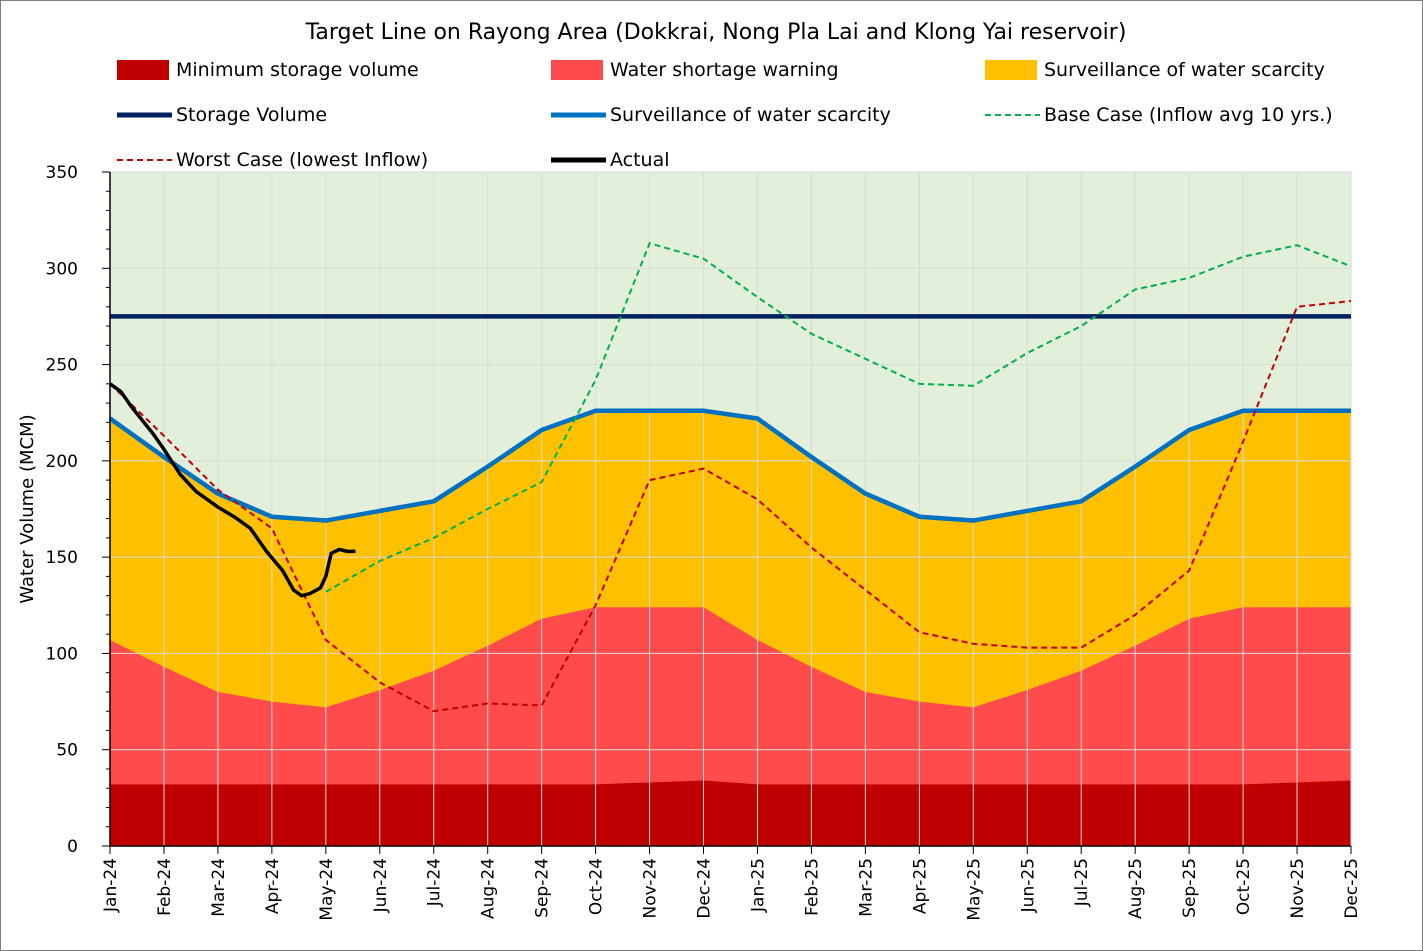 This screenshot has width=1423, height=951. What do you see at coordinates (297, 70) in the screenshot?
I see `legend-label-minimum-storage-volume: Minimum storage volume` at bounding box center [297, 70].